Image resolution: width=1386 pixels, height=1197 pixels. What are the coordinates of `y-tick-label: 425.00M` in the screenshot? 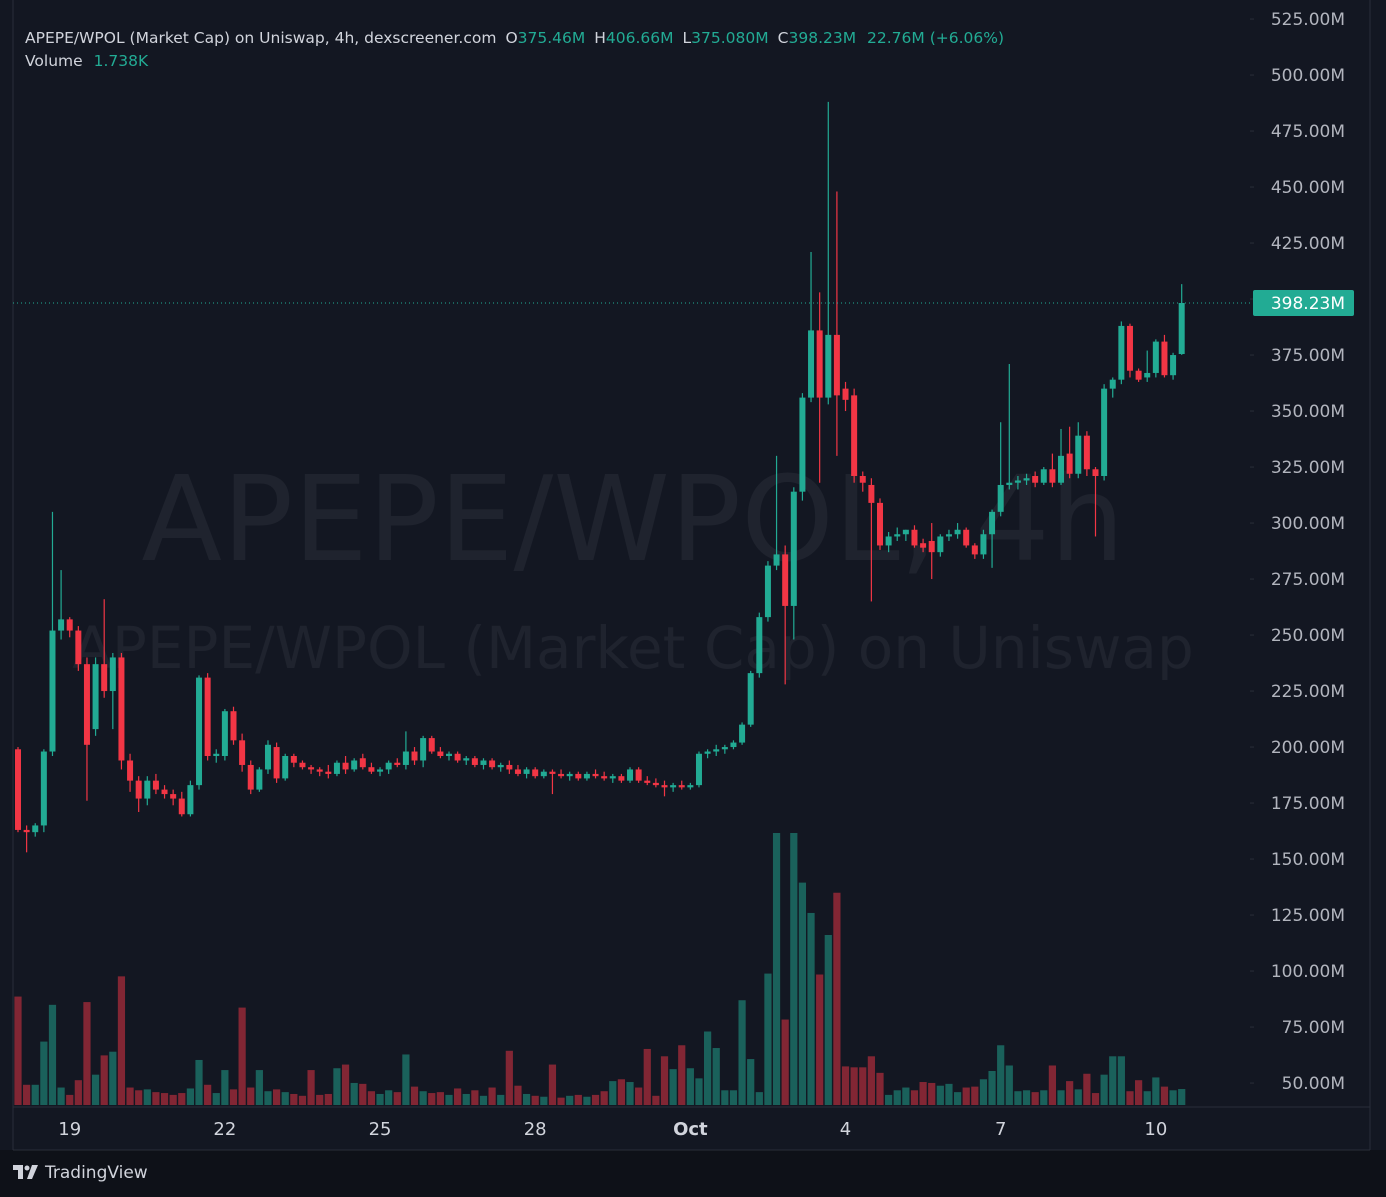 It's located at (1308, 244).